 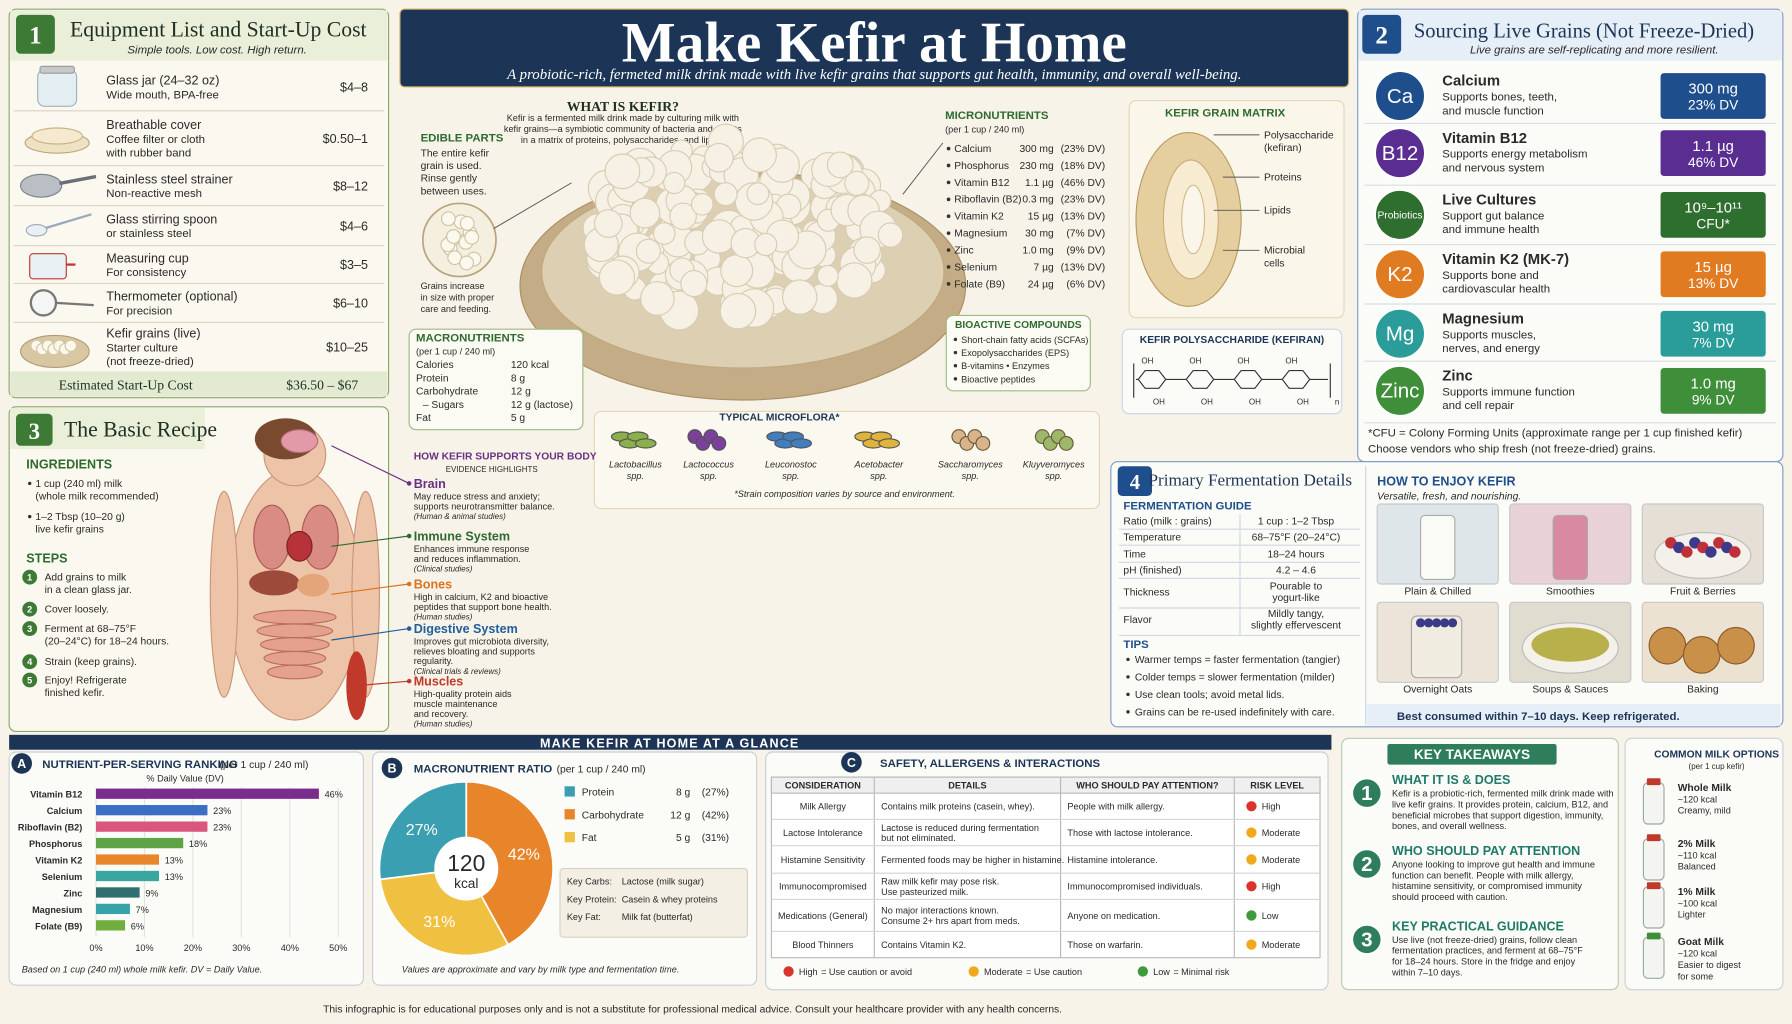 What do you see at coordinates (451, 166) in the screenshot?
I see `edible-text: grain is used.` at bounding box center [451, 166].